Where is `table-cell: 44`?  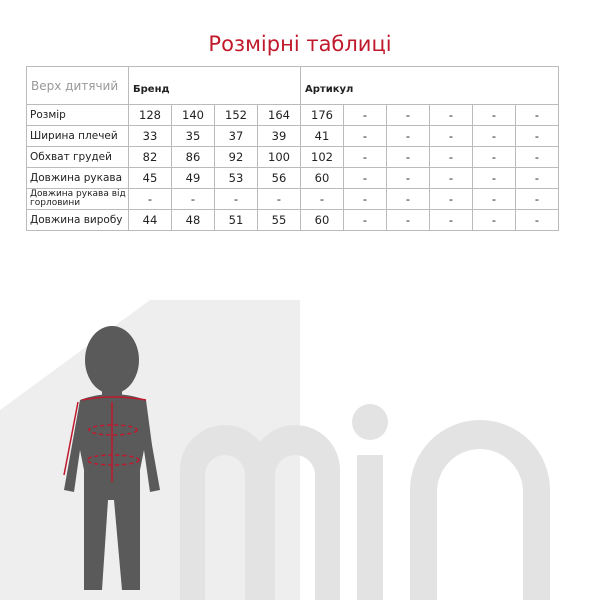
table-cell: 44 is located at coordinates (150, 220).